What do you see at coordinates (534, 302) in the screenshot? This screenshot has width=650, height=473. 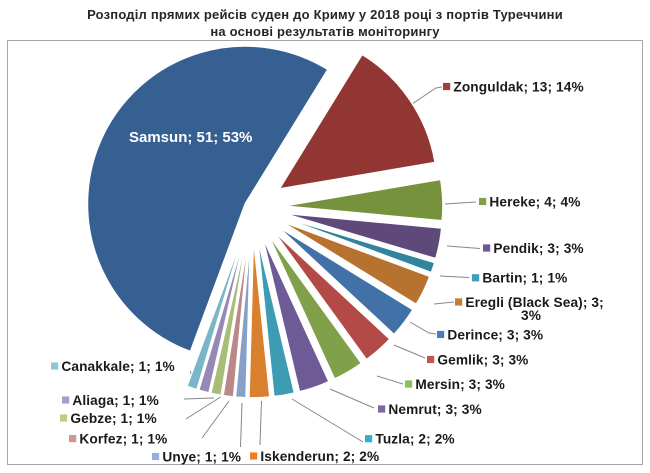 I see `svg-text: Eregli (Black Sea); 3;` at bounding box center [534, 302].